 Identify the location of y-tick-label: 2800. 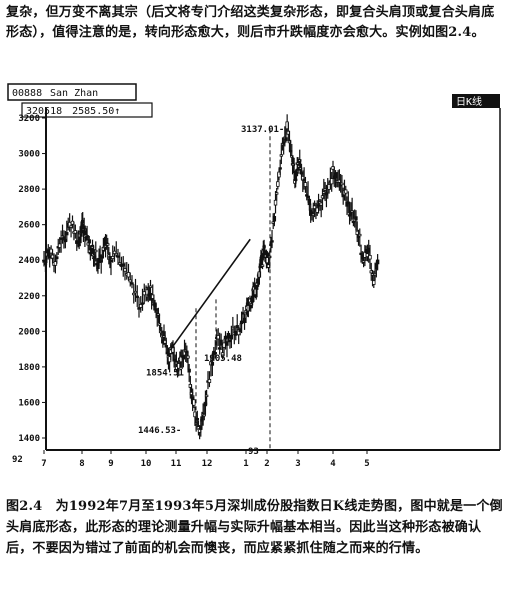
(29, 190).